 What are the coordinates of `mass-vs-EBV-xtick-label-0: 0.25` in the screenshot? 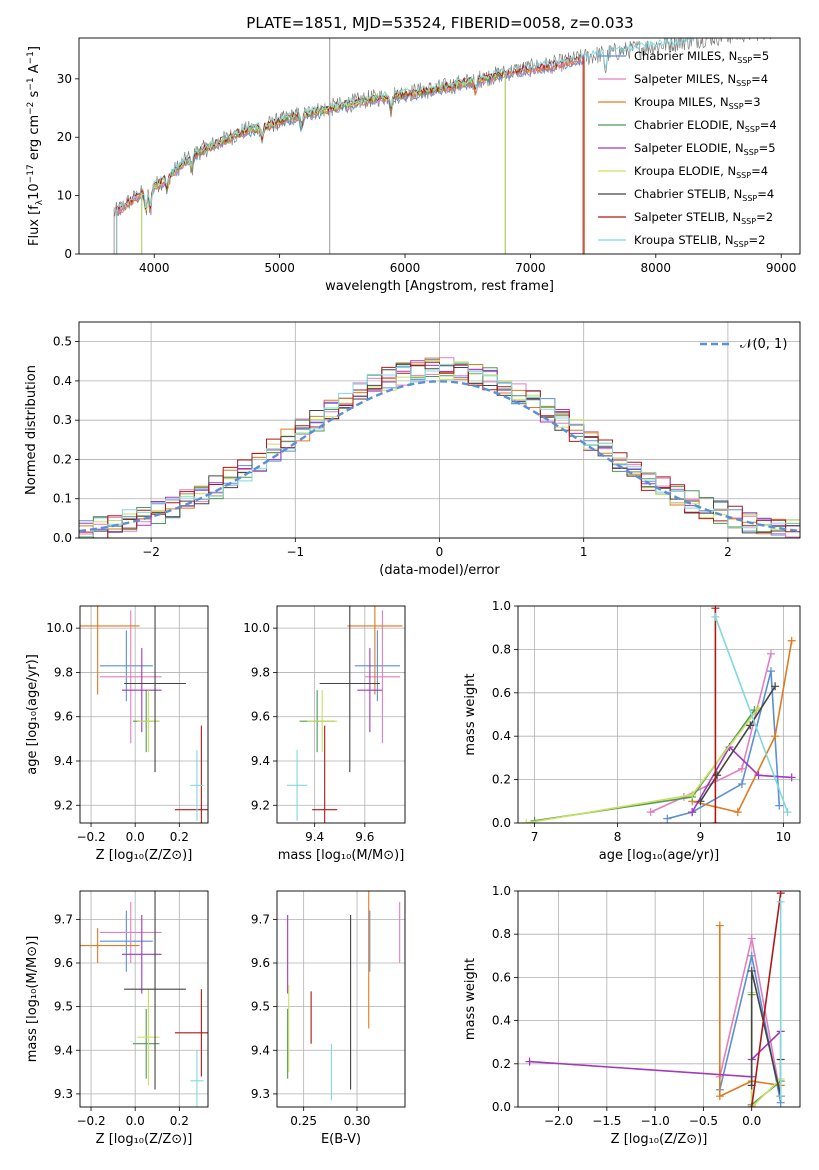 It's located at (303, 1121).